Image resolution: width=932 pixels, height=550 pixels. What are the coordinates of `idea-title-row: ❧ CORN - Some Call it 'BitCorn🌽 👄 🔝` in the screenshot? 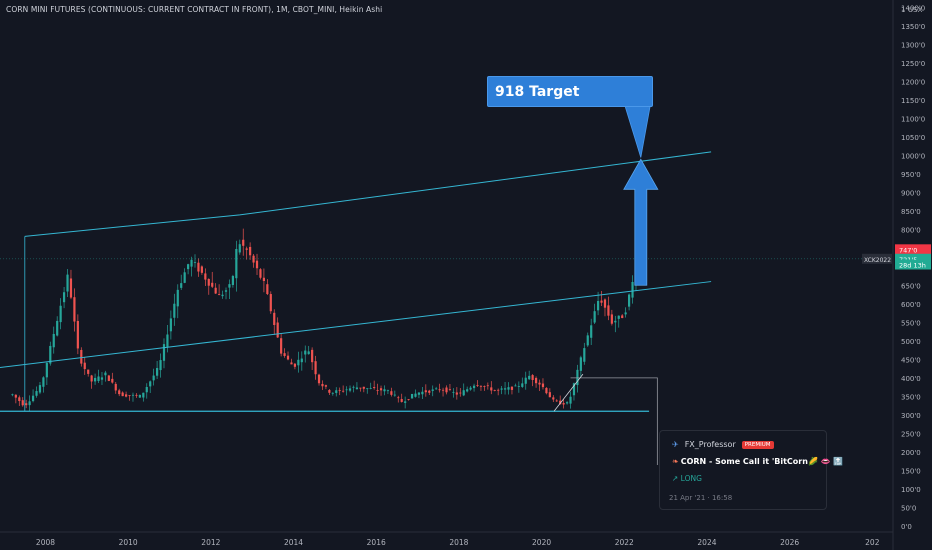 It's located at (757, 461).